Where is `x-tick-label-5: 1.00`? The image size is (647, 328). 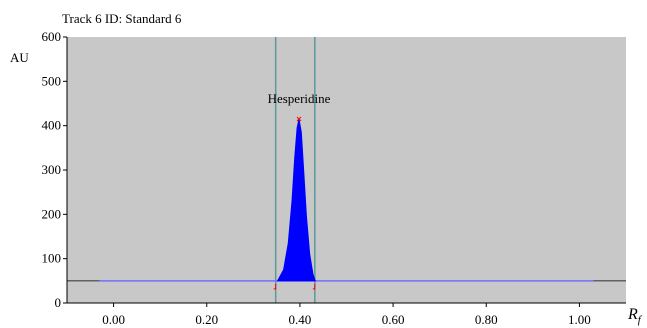
x-tick-label-5: 1.00 is located at coordinates (579, 319).